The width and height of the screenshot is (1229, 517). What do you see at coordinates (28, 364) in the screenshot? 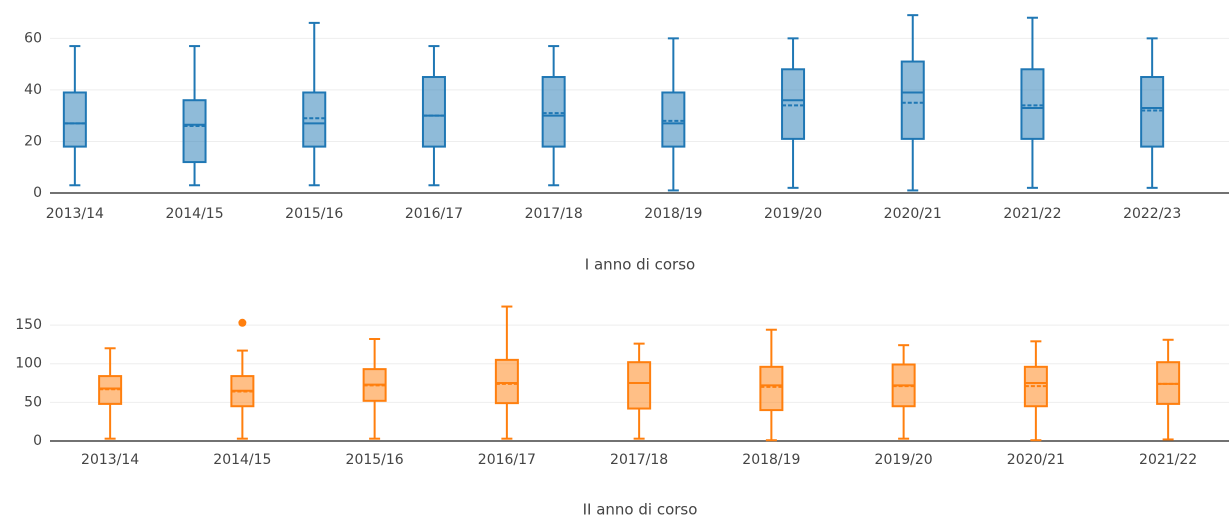
I see `y-tick-label: 100` at bounding box center [28, 364].